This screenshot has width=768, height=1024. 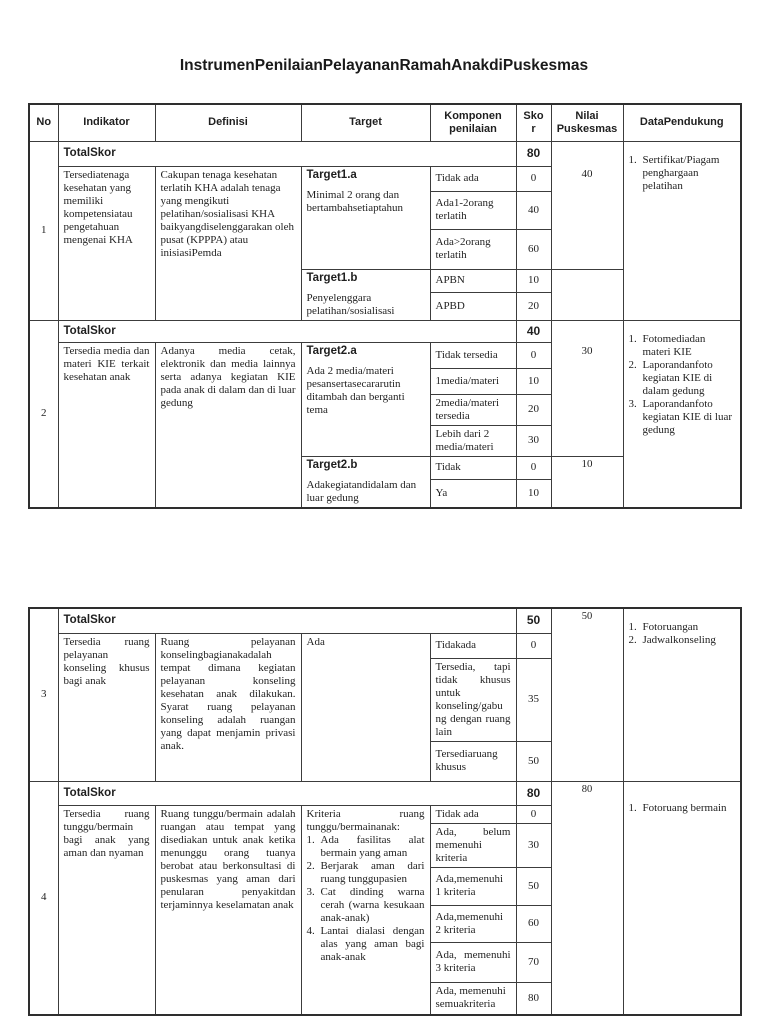 I want to click on g1-total-skor-value: 80, so click(x=533, y=153).